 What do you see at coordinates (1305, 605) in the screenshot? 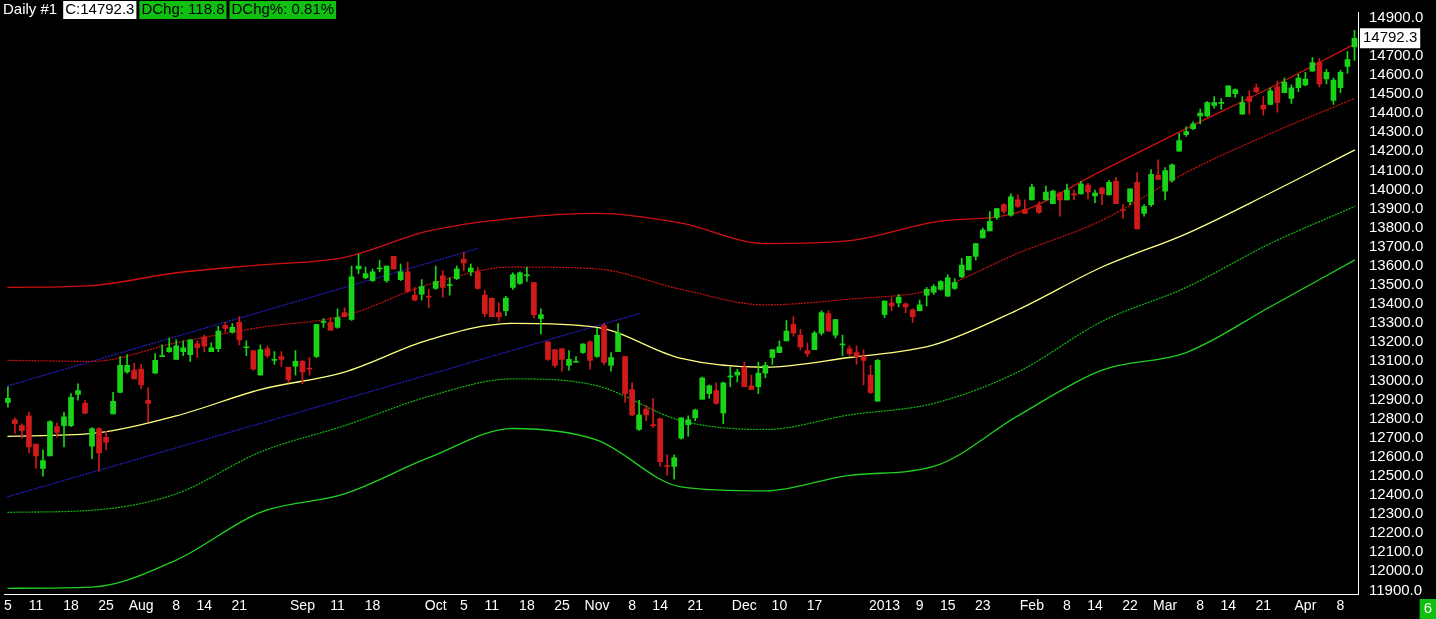
I see `x-tick-label: Apr` at bounding box center [1305, 605].